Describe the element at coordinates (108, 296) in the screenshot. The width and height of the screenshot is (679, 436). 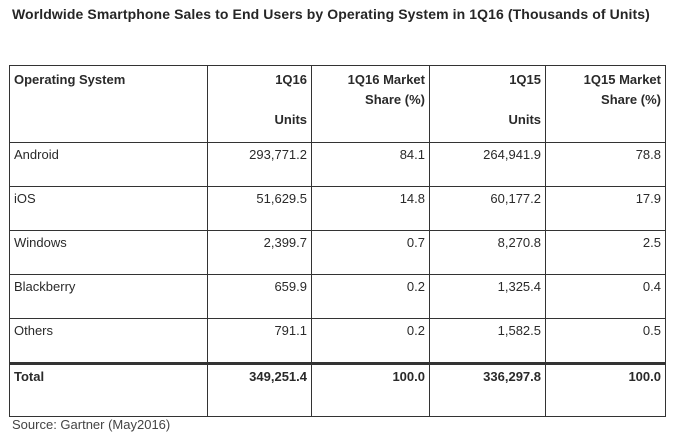
I see `cell-os: Blackberry` at that location.